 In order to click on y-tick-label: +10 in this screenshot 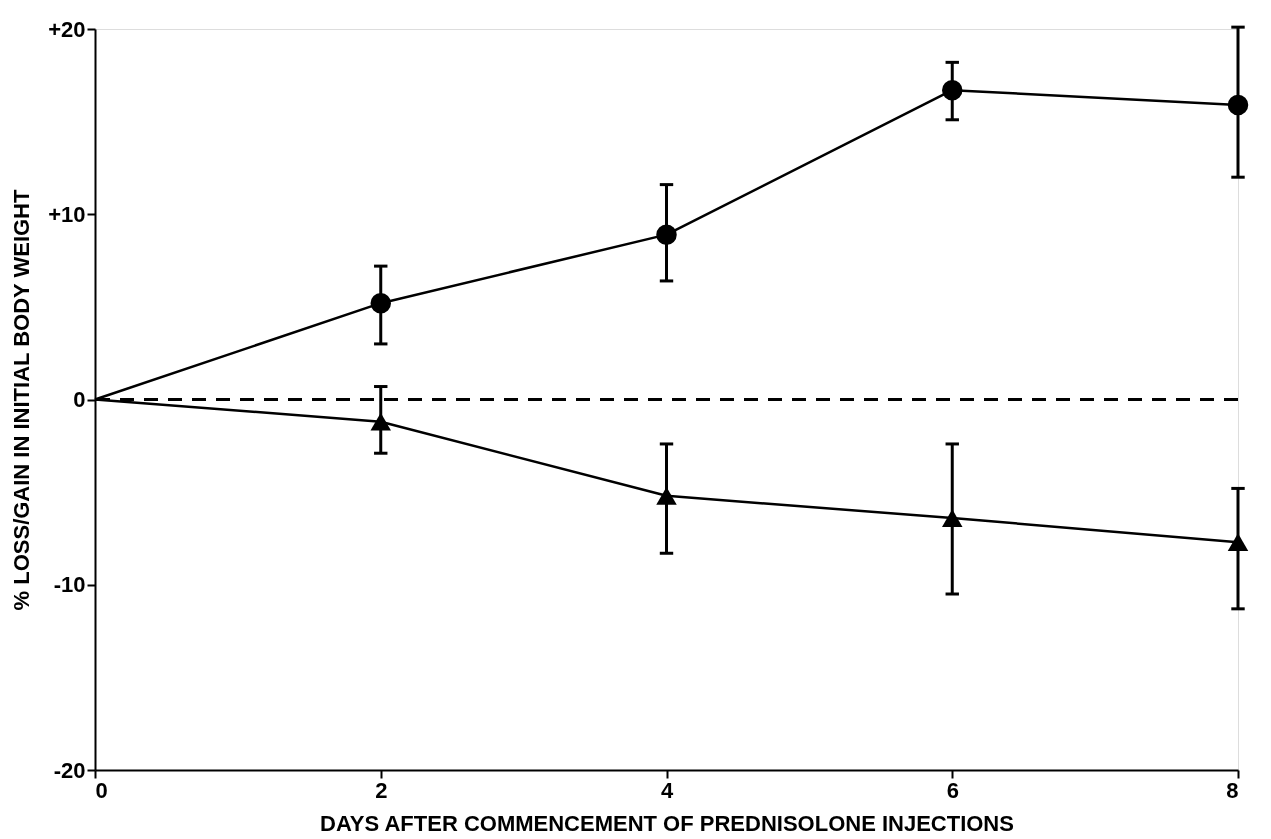, I will do `click(67, 214)`.